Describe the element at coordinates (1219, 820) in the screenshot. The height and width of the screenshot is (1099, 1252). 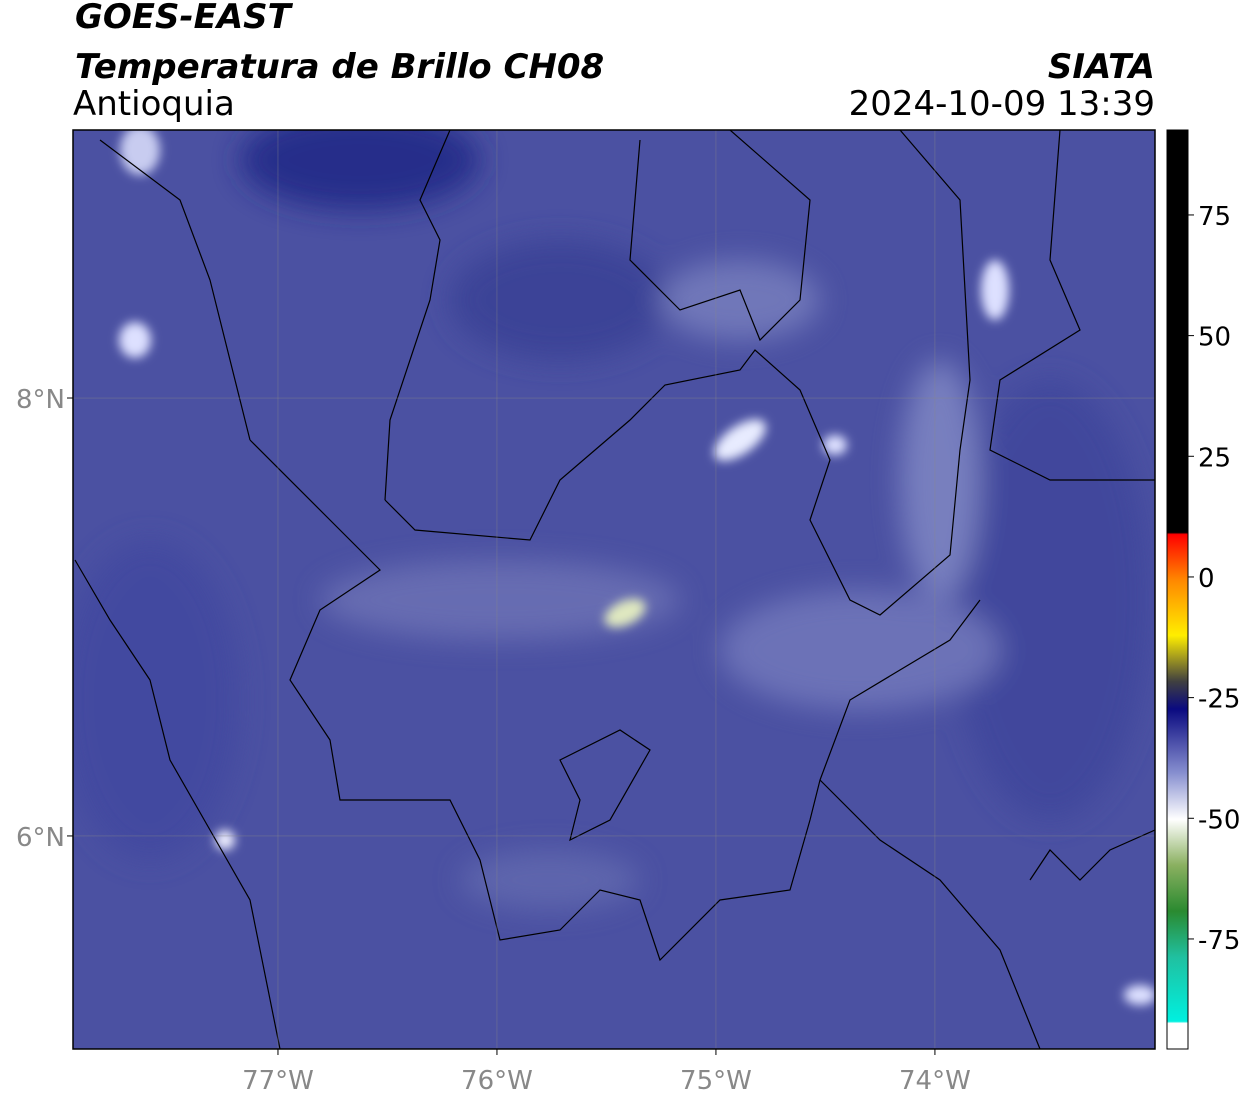
I see `colorbar-tick-label: -50` at that location.